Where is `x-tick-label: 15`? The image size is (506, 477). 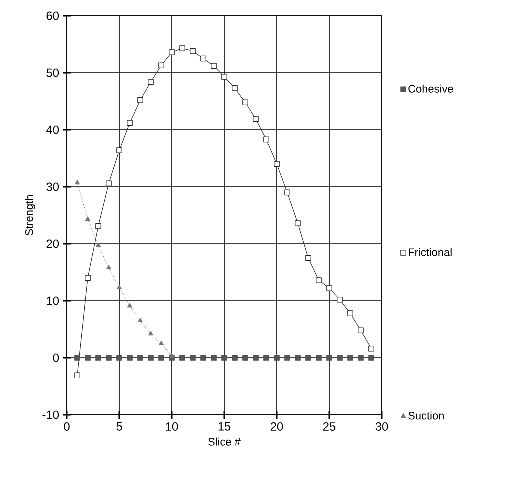
x-tick-label: 15 is located at coordinates (224, 426).